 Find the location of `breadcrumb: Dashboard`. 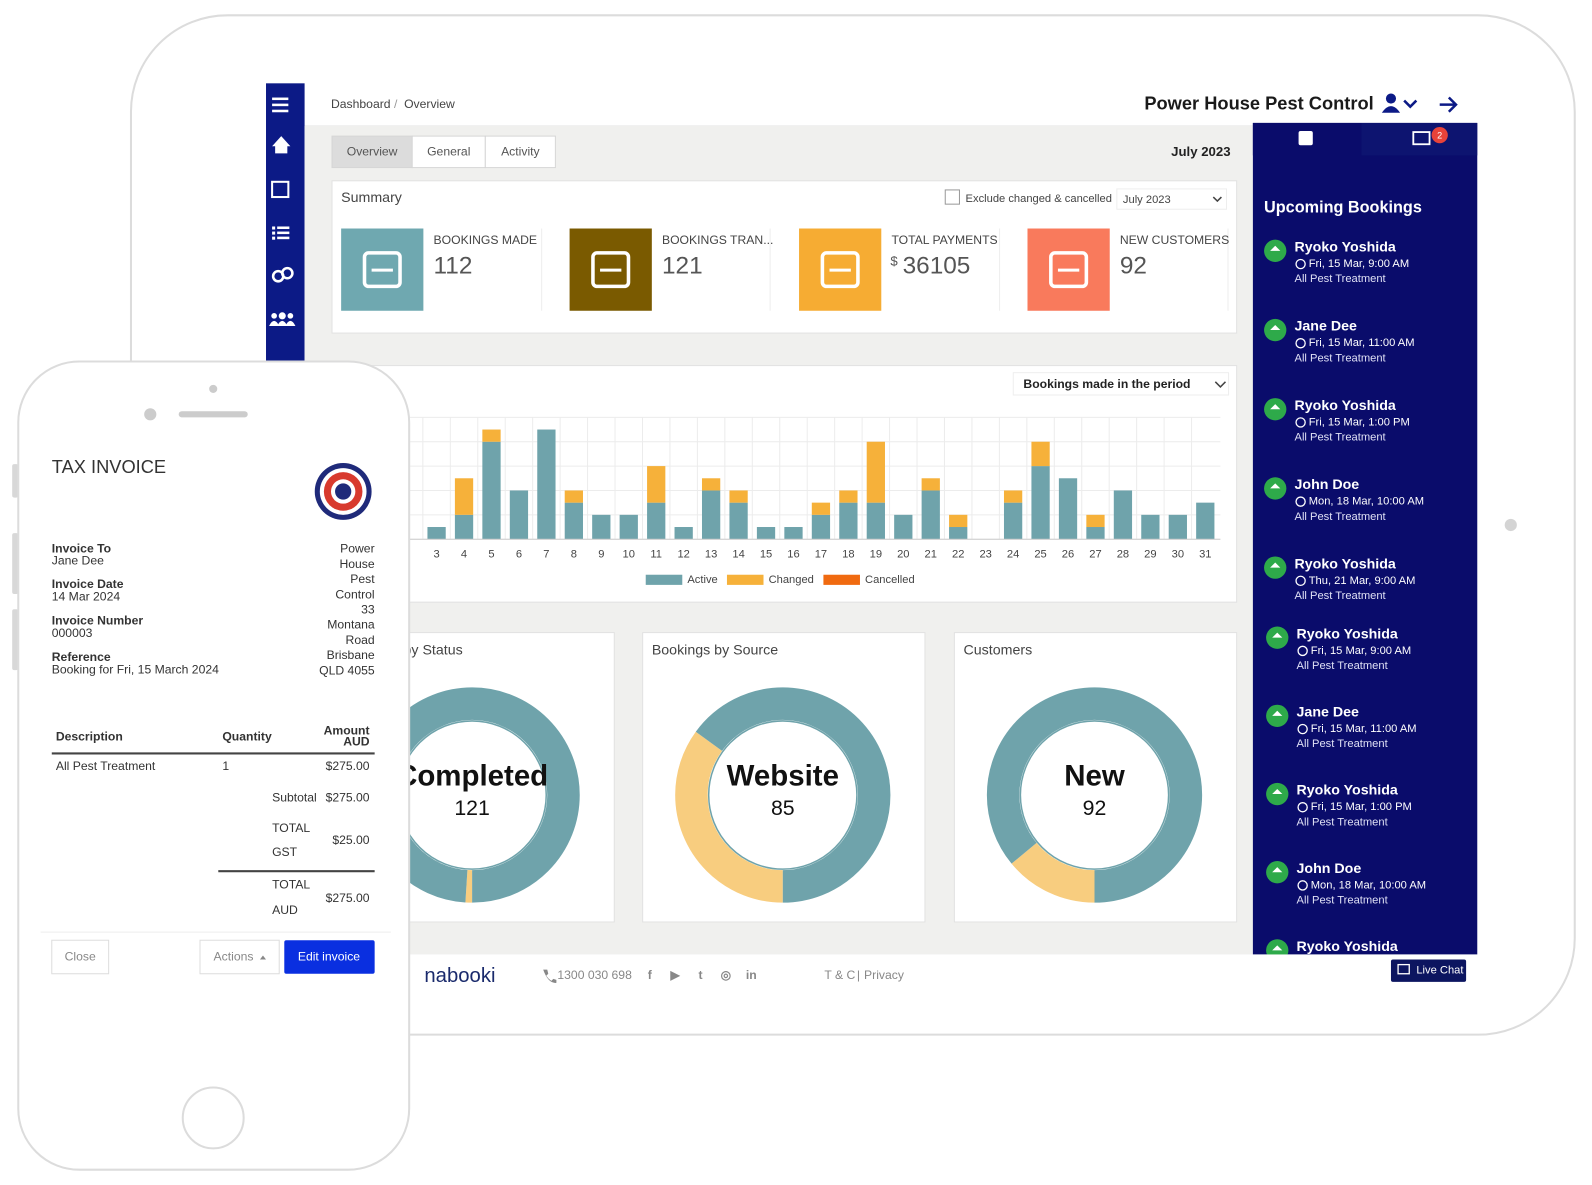

breadcrumb: Dashboard is located at coordinates (361, 104).